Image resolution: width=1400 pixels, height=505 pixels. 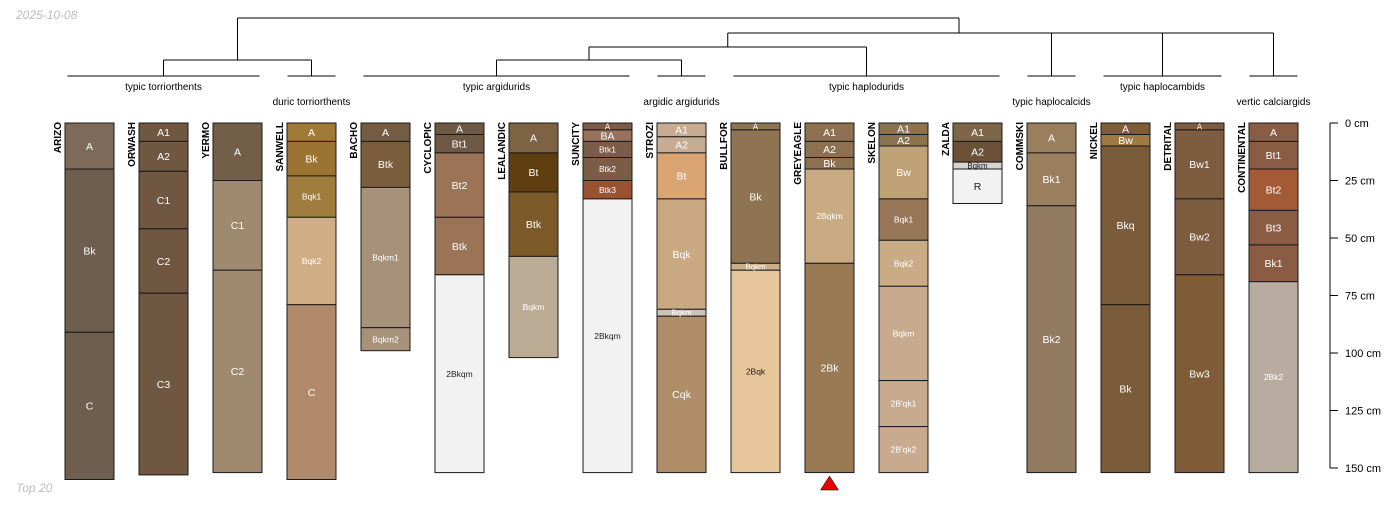 I want to click on group-typic-haplocalcids: typic haplocalcids, so click(x=1051, y=91).